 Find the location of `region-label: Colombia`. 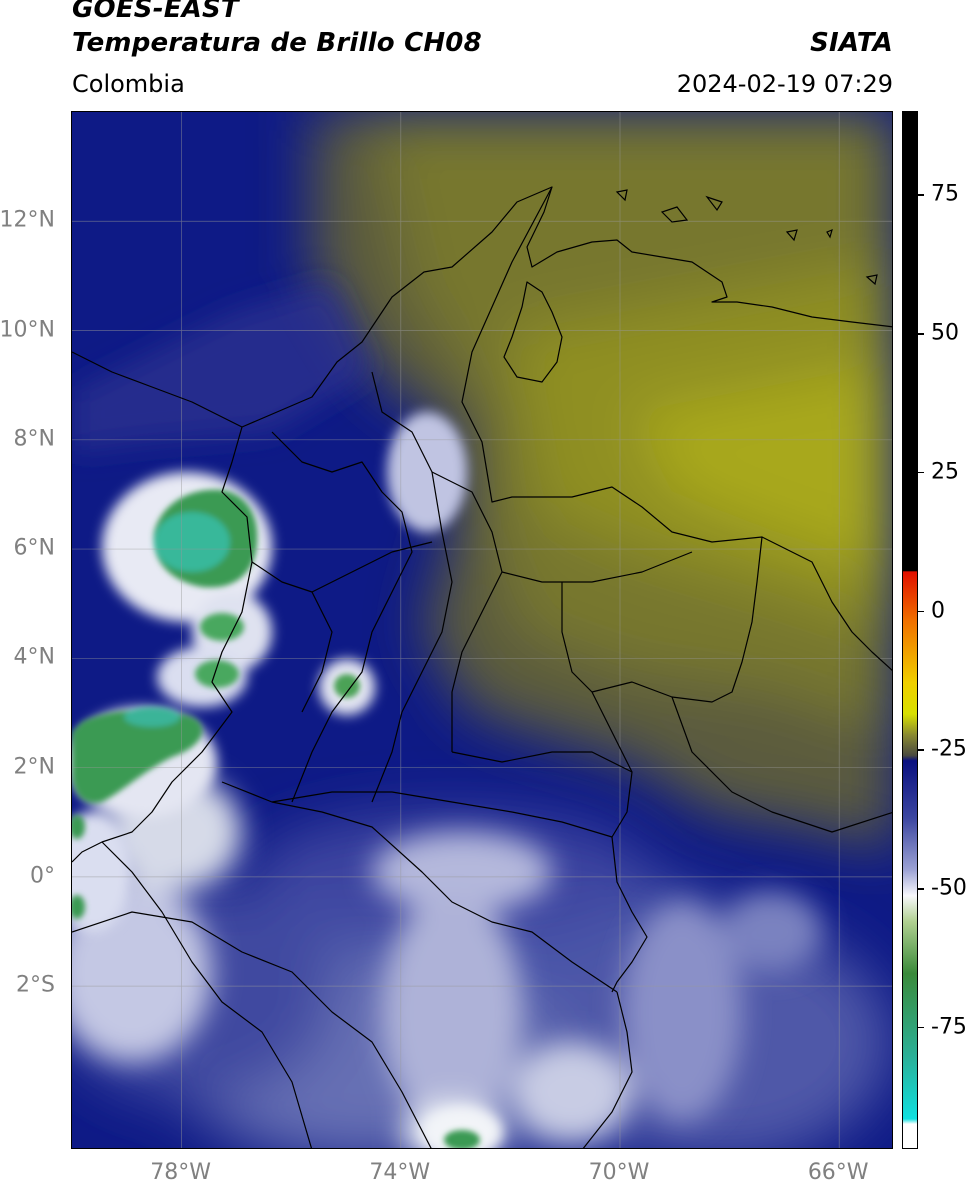

region-label: Colombia is located at coordinates (128, 84).